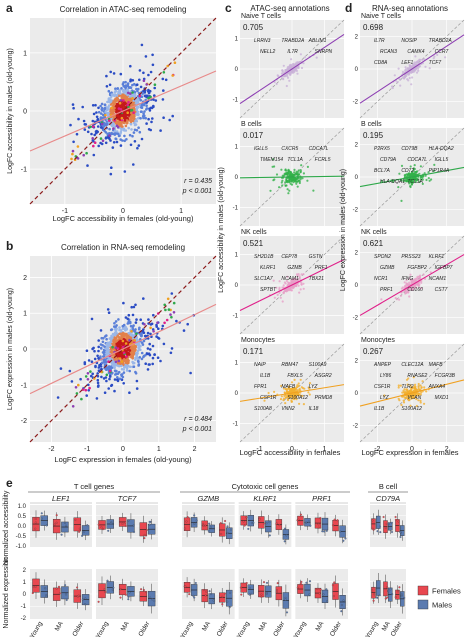  What do you see at coordinates (288, 387) in the screenshot?
I see `gene-label: MAFB` at bounding box center [288, 387].